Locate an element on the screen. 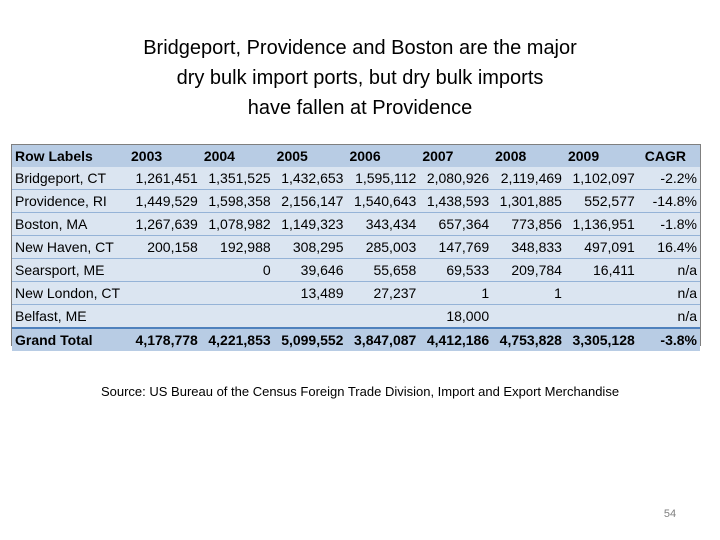 The image size is (720, 540). table-cell: 1,432,653 is located at coordinates (310, 178).